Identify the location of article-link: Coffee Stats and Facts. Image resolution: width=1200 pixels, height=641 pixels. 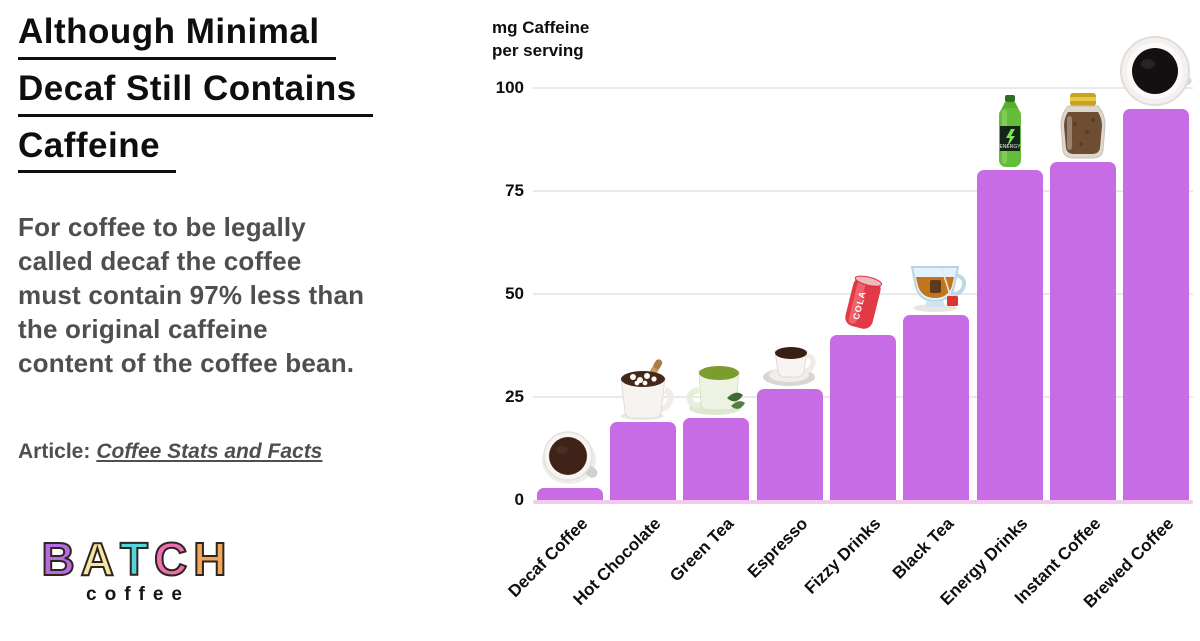
(209, 451).